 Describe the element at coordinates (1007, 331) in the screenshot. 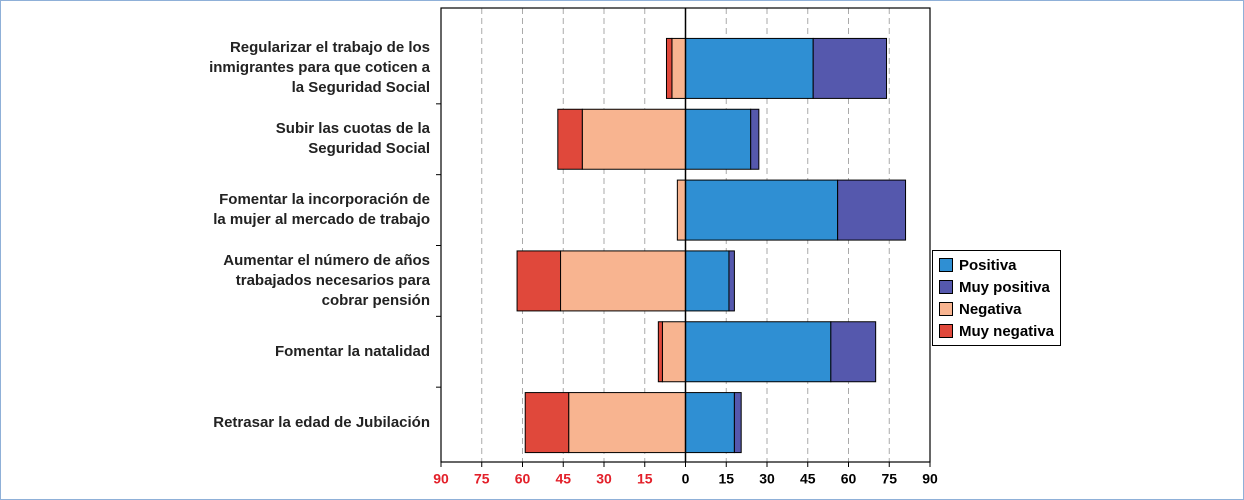

I see `legend-label: Muy negativa` at that location.